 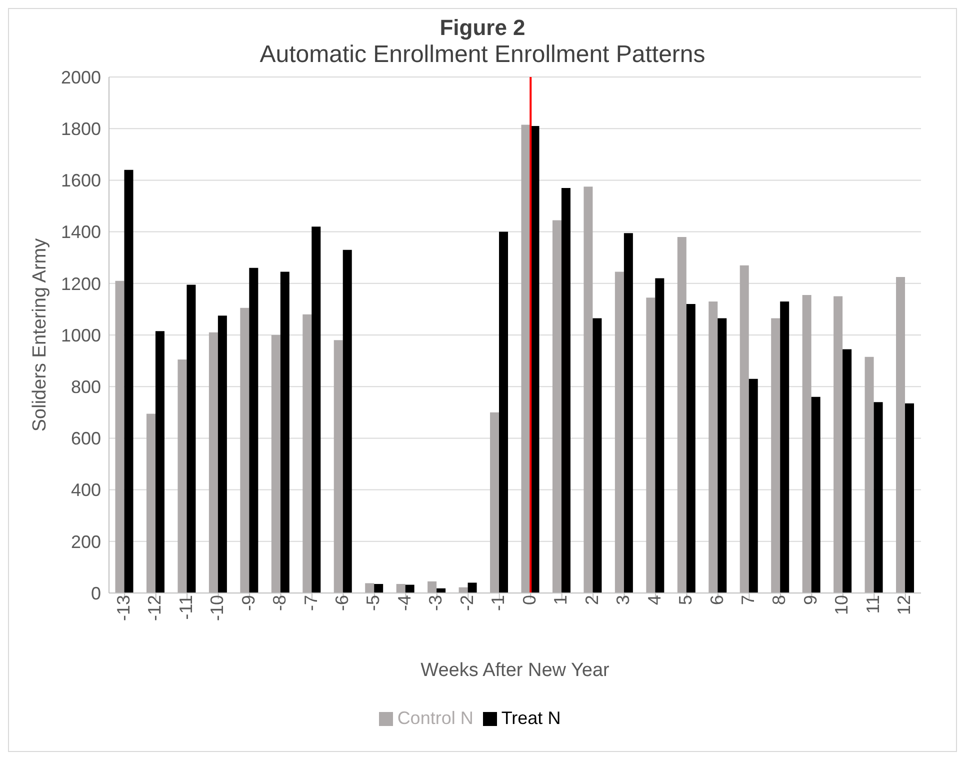 What do you see at coordinates (186, 607) in the screenshot?
I see `x-tick-label: -11` at bounding box center [186, 607].